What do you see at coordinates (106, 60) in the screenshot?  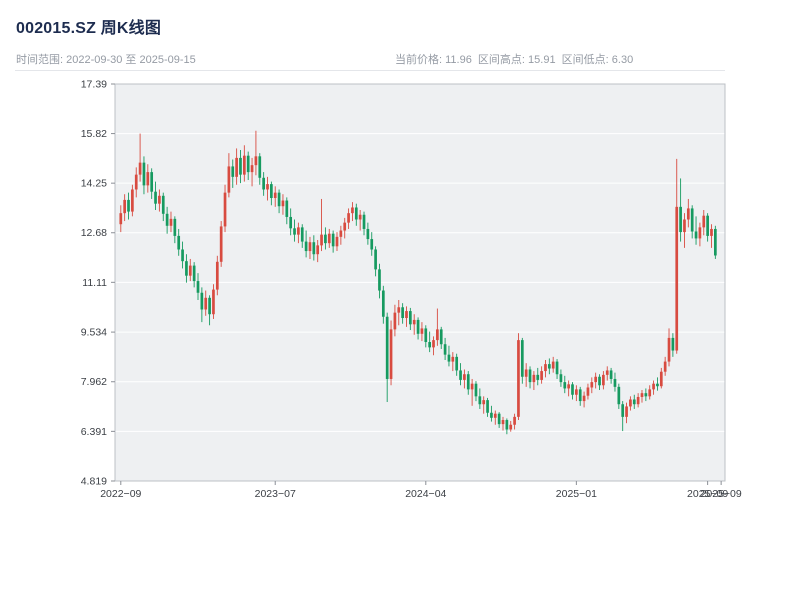 I see `date-range-label: 时间范围: 2022-09-30 至 2025-09-15` at bounding box center [106, 60].